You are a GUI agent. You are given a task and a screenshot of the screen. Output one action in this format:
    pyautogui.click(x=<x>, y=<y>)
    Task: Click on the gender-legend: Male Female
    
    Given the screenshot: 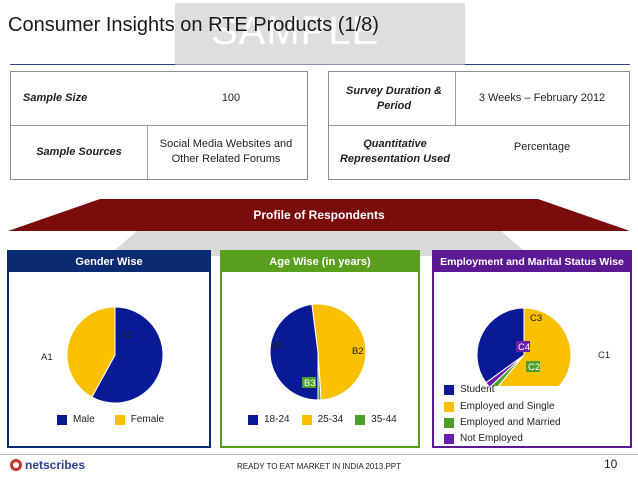 What is the action you would take?
    pyautogui.click(x=110, y=419)
    